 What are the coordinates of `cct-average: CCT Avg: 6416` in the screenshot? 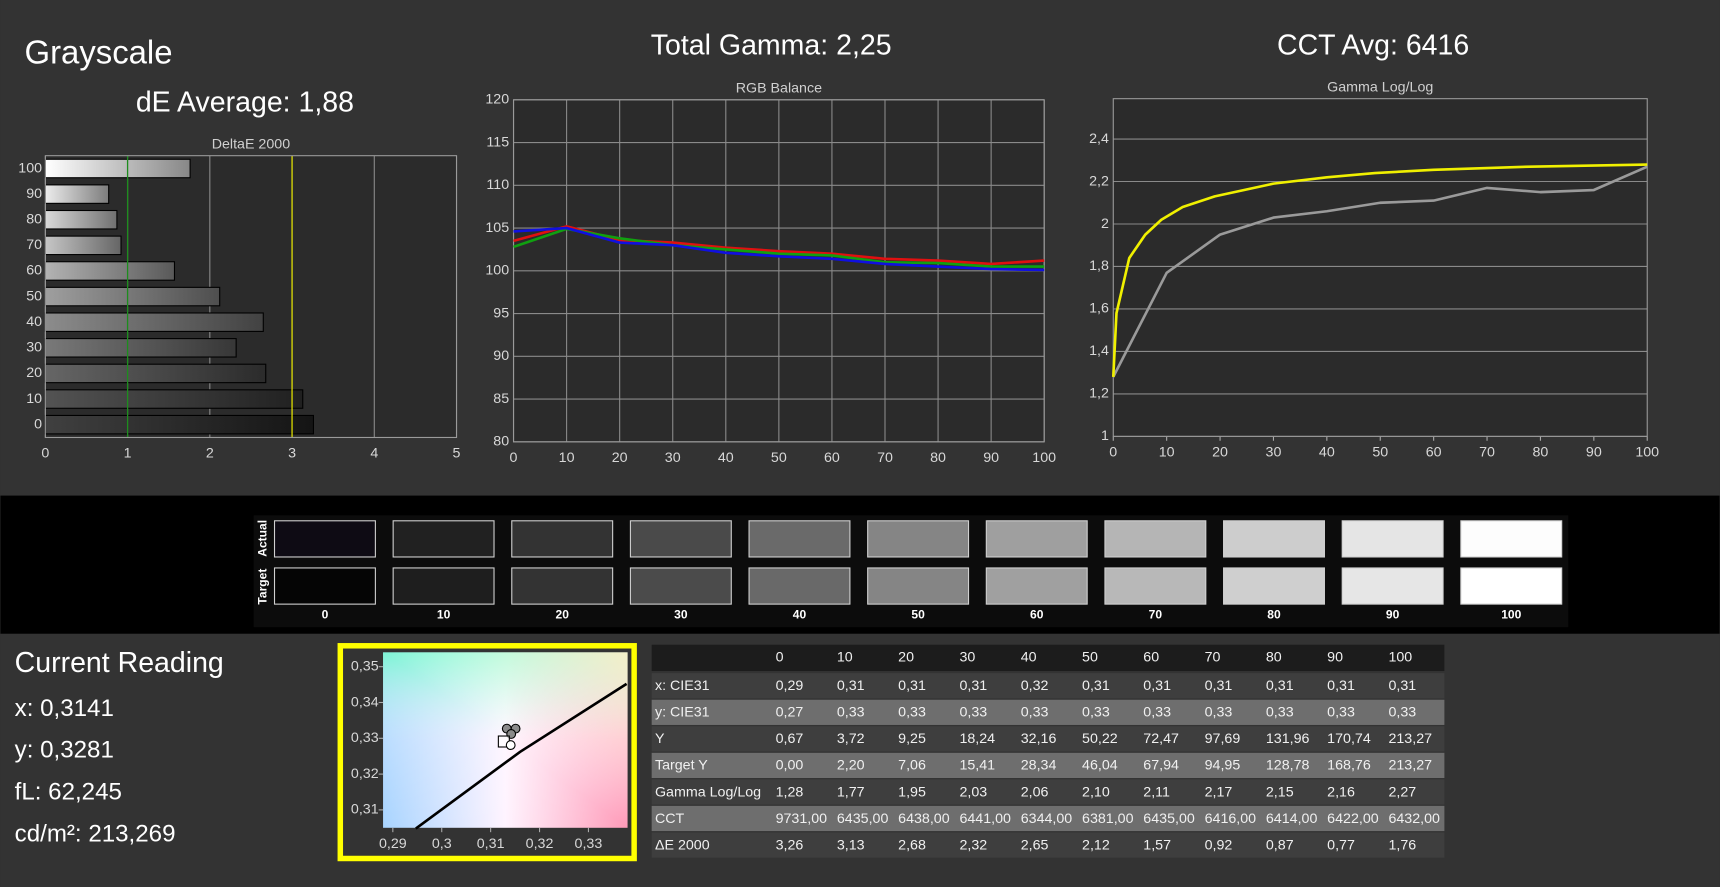 It's located at (1373, 46).